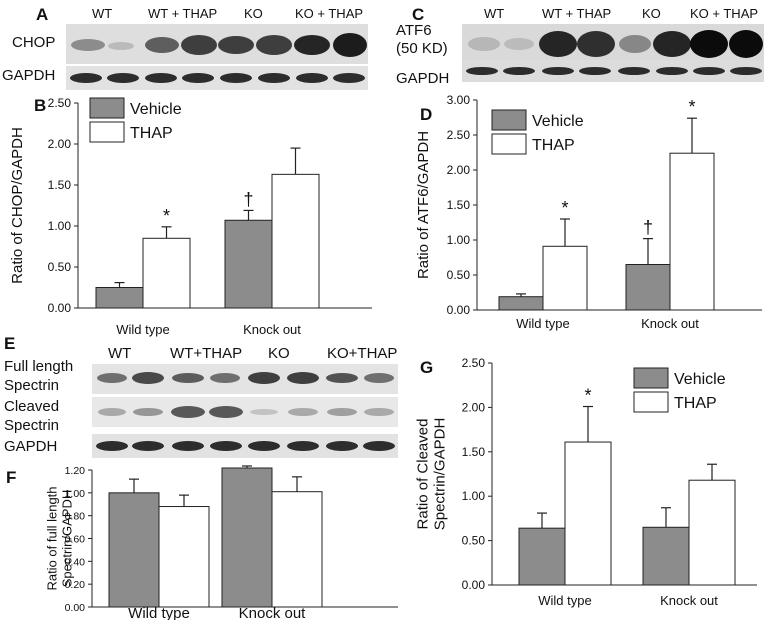 The width and height of the screenshot is (767, 620). I want to click on y-tick-label-g: 0.50, so click(474, 541).